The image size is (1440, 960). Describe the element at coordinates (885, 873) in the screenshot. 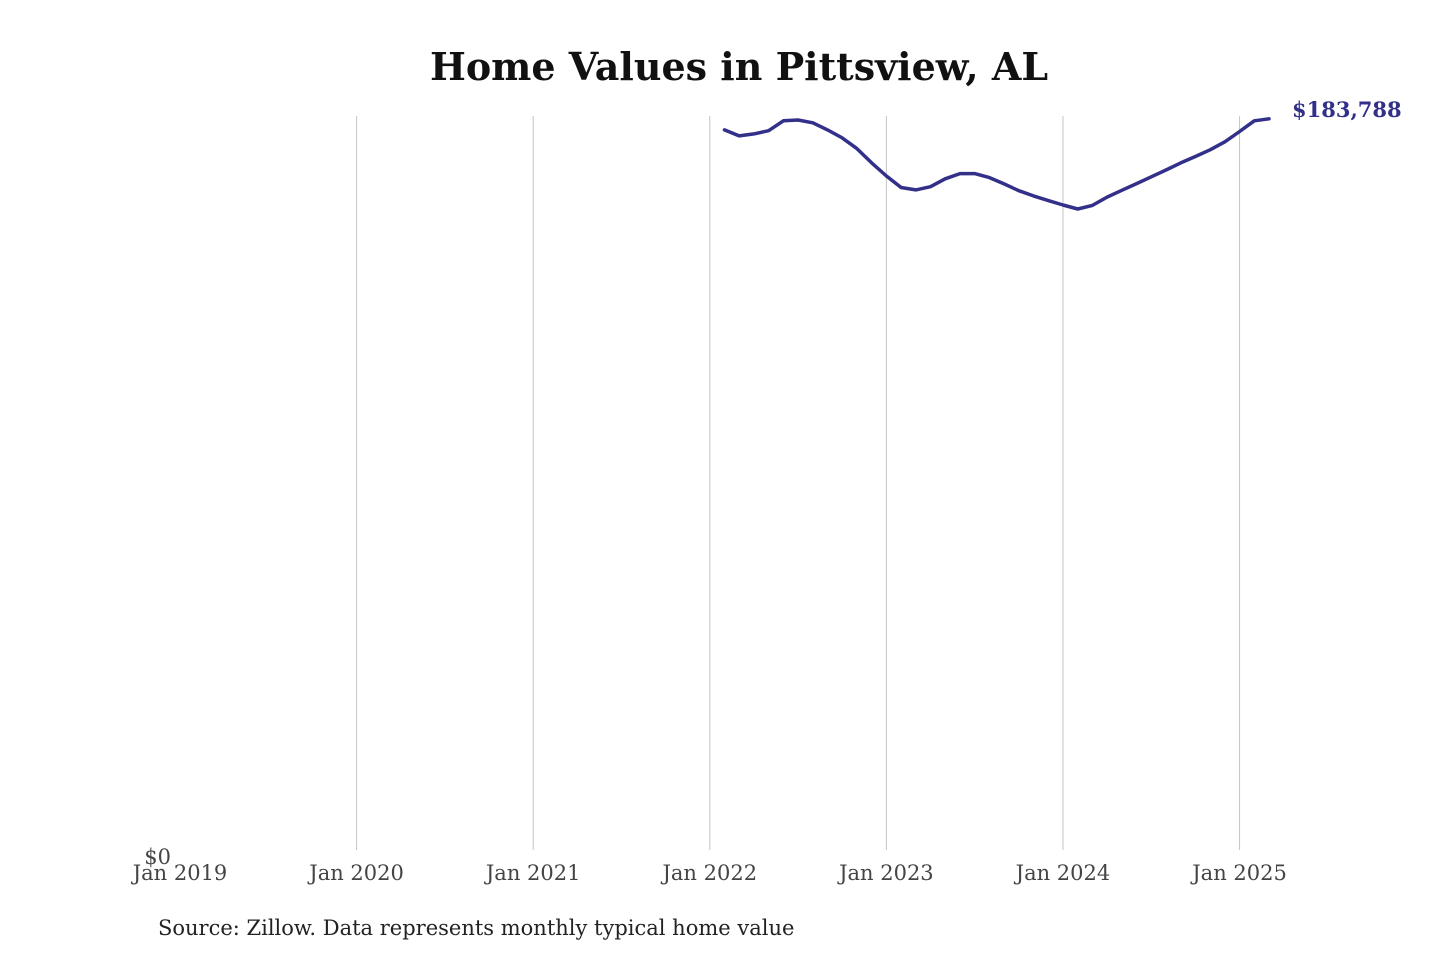

I see `x-tick-label: Jan 2023` at that location.